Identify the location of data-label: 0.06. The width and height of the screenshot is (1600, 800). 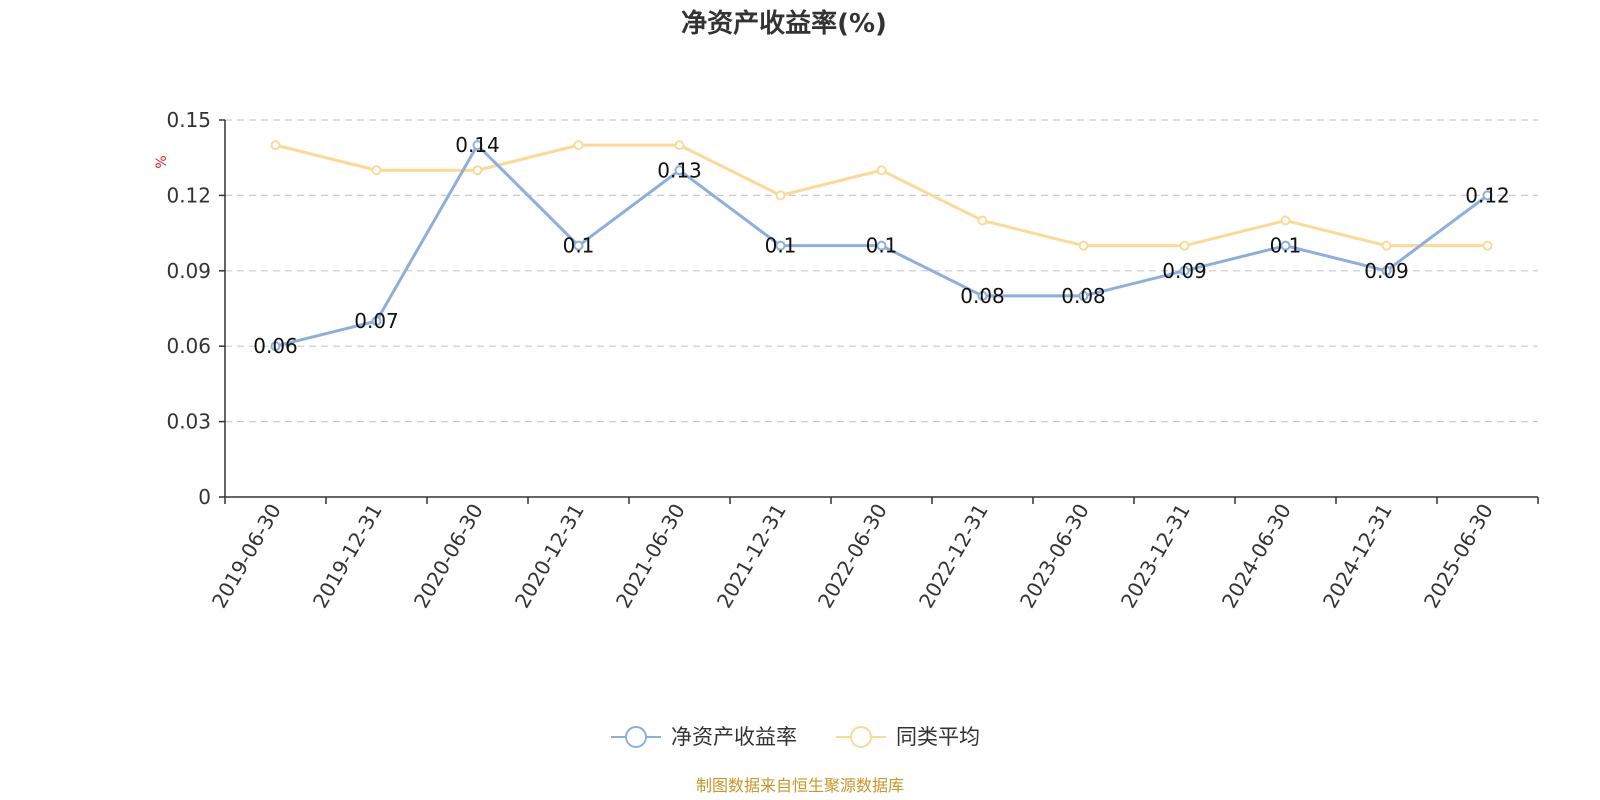
(275, 346).